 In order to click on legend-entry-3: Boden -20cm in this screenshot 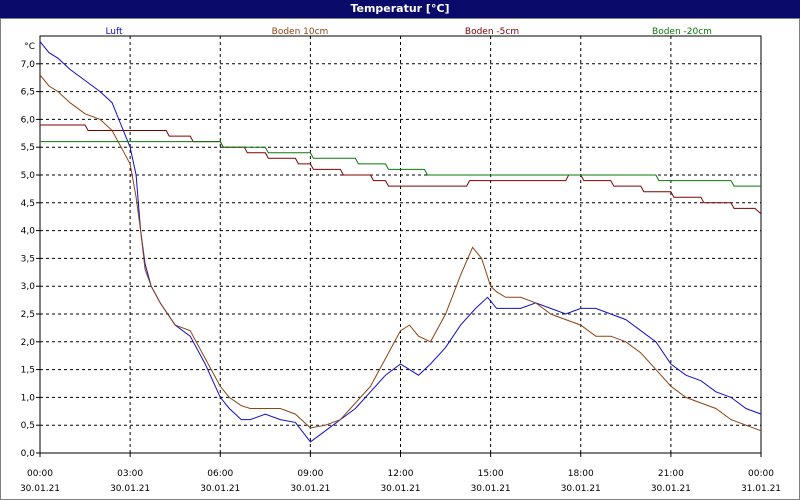, I will do `click(682, 32)`.